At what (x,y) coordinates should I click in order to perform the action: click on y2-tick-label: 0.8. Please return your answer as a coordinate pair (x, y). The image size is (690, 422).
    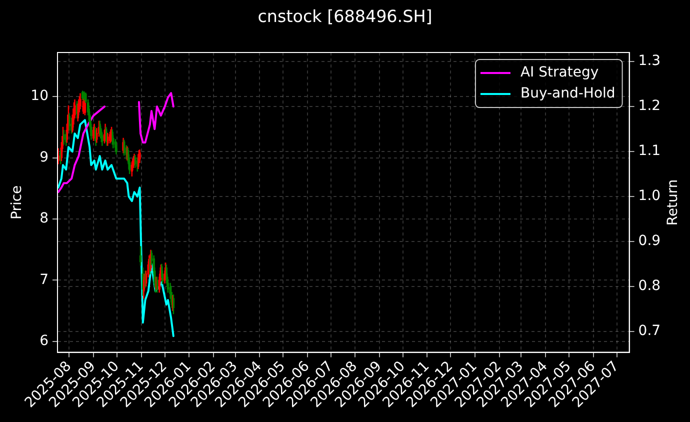
    Looking at the image, I should click on (649, 286).